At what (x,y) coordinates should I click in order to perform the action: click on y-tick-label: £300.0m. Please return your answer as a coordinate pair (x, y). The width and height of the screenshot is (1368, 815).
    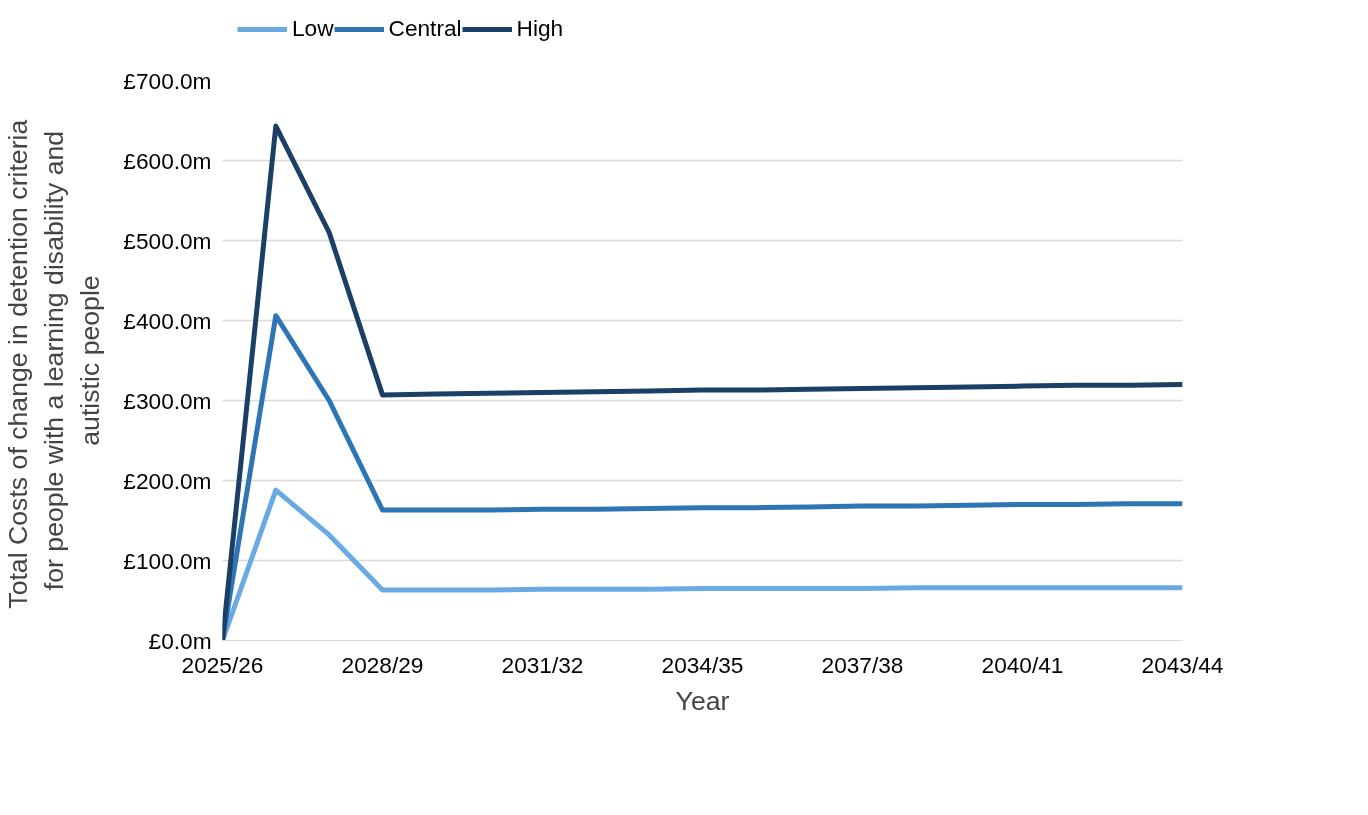
    Looking at the image, I should click on (167, 400).